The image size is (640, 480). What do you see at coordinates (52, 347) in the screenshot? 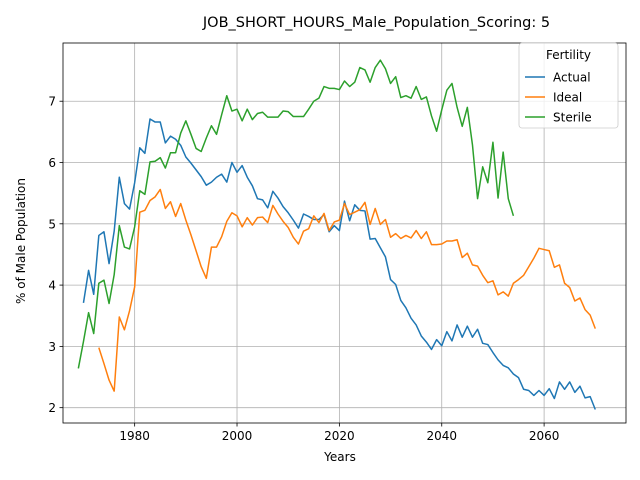
I see `y-tick-label: 3` at bounding box center [52, 347].